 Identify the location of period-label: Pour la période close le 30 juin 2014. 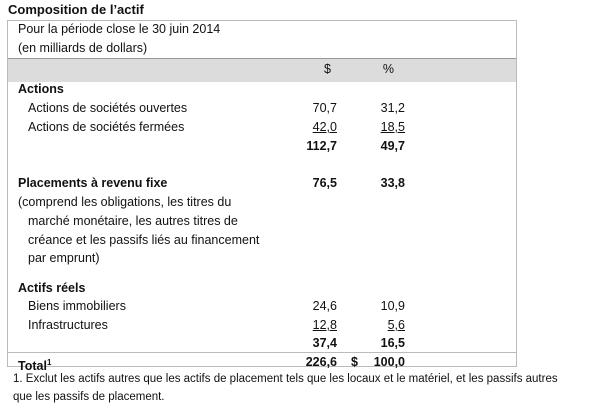
(119, 29).